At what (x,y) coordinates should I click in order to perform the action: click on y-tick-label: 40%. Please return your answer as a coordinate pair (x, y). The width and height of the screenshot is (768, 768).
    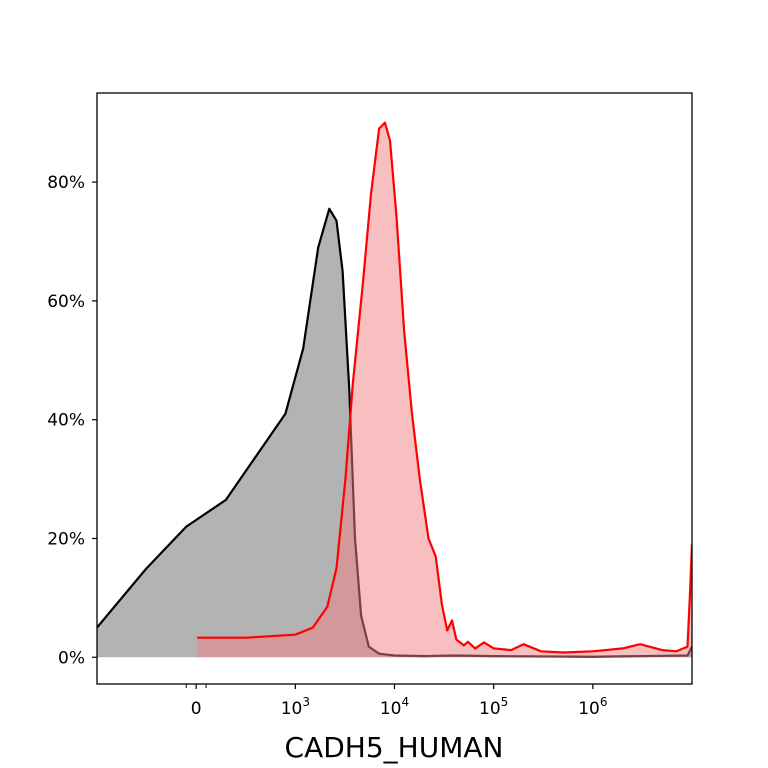
    Looking at the image, I should click on (66, 421).